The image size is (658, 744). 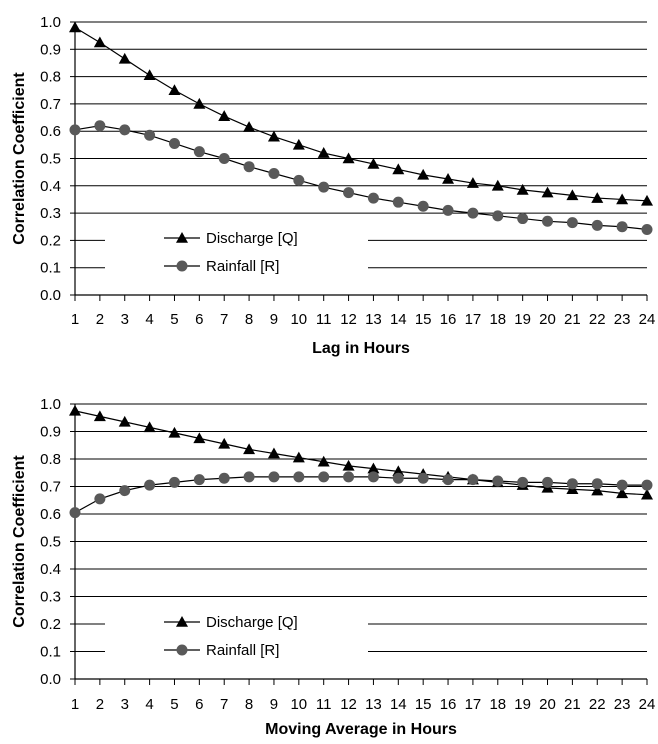 What do you see at coordinates (622, 319) in the screenshot?
I see `x-tick-label: 23` at bounding box center [622, 319].